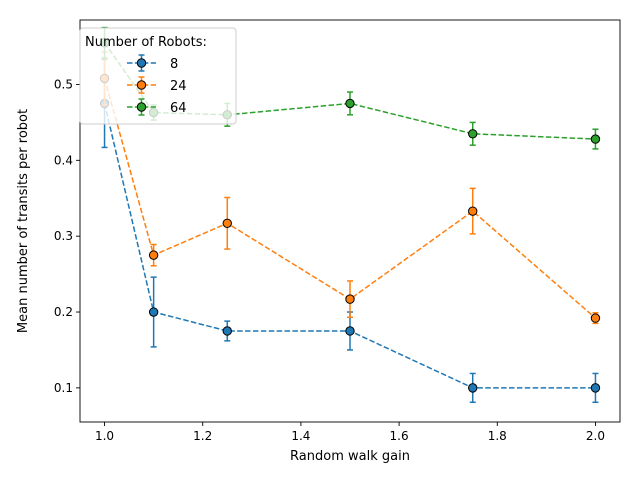  I want to click on x-axis: 1.0 1.2 1.4 1.6 1.8 2.0, so click(350, 432).